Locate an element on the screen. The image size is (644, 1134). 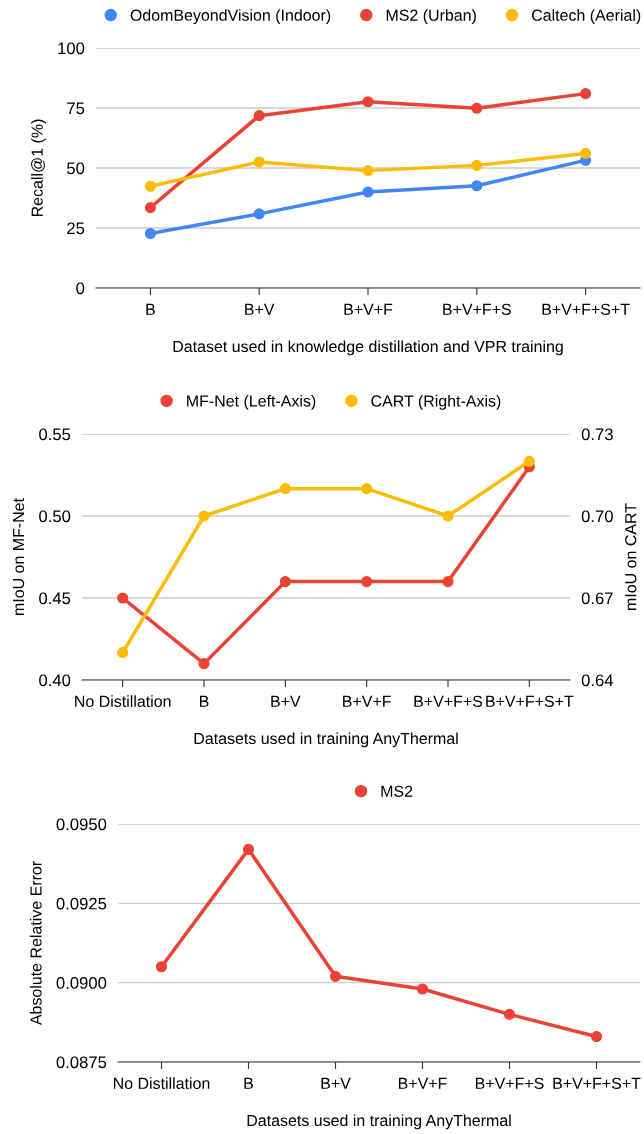
y2-tick-label: 0.70 is located at coordinates (597, 516).